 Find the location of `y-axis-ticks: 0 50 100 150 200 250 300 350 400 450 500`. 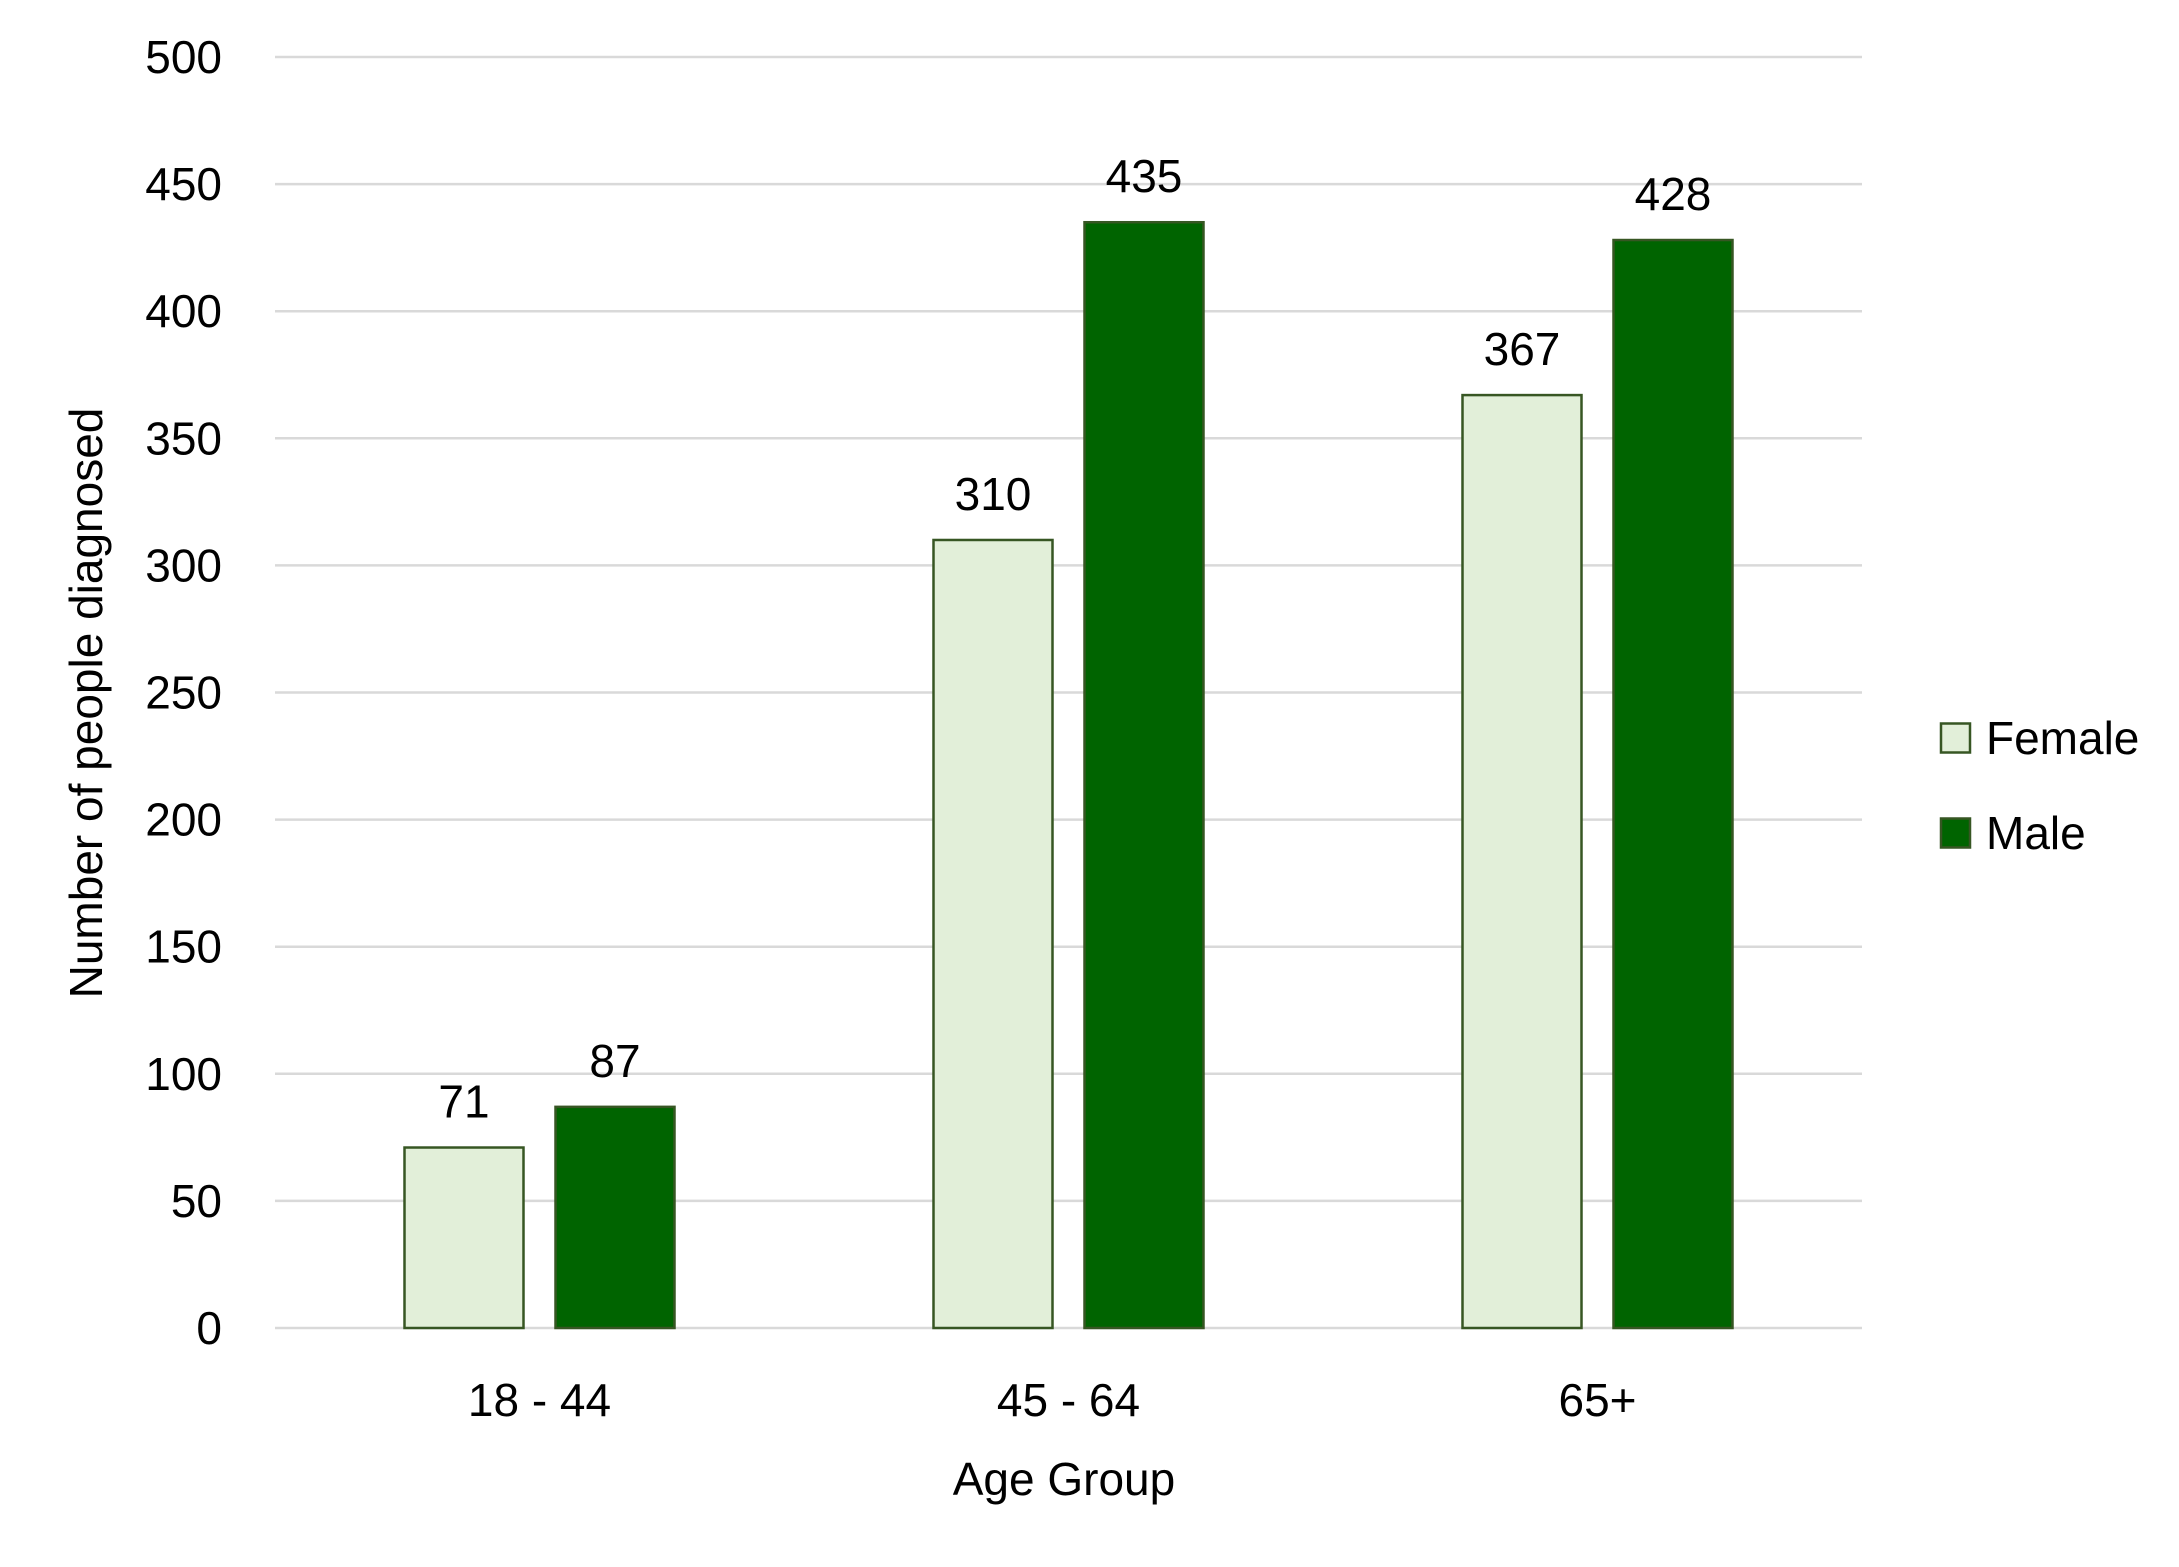

y-axis-ticks: 0 50 100 150 200 250 300 350 400 450 500 is located at coordinates (183, 692).